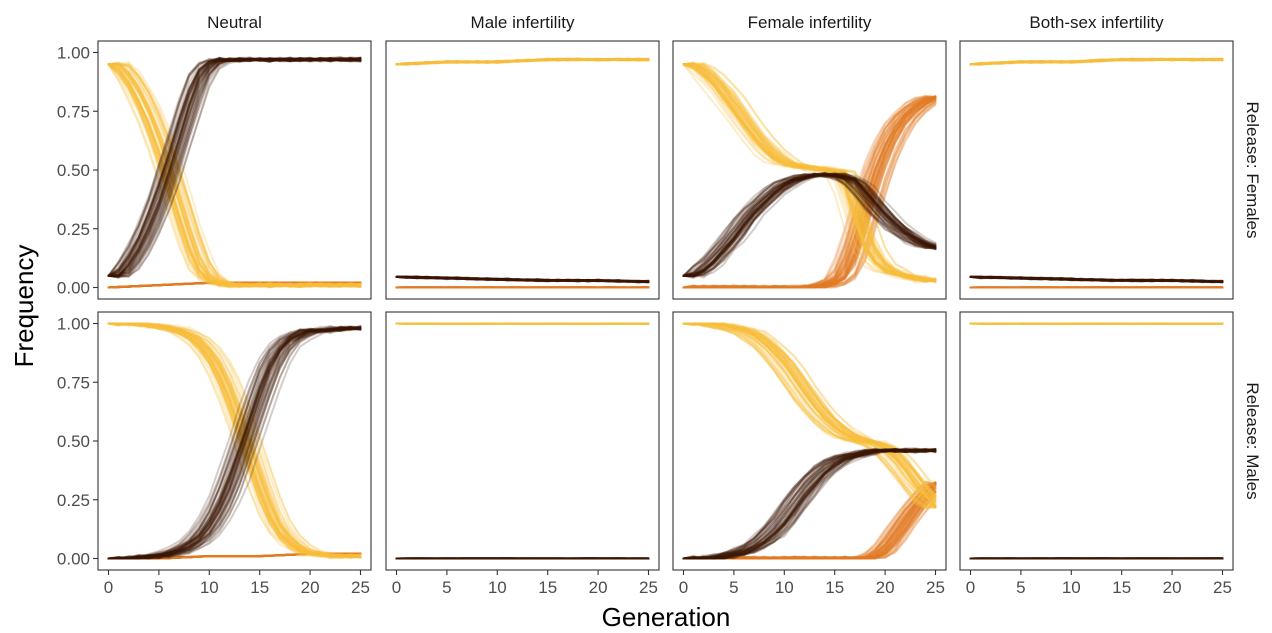  Describe the element at coordinates (1096, 441) in the screenshot. I see `panel-background` at that location.